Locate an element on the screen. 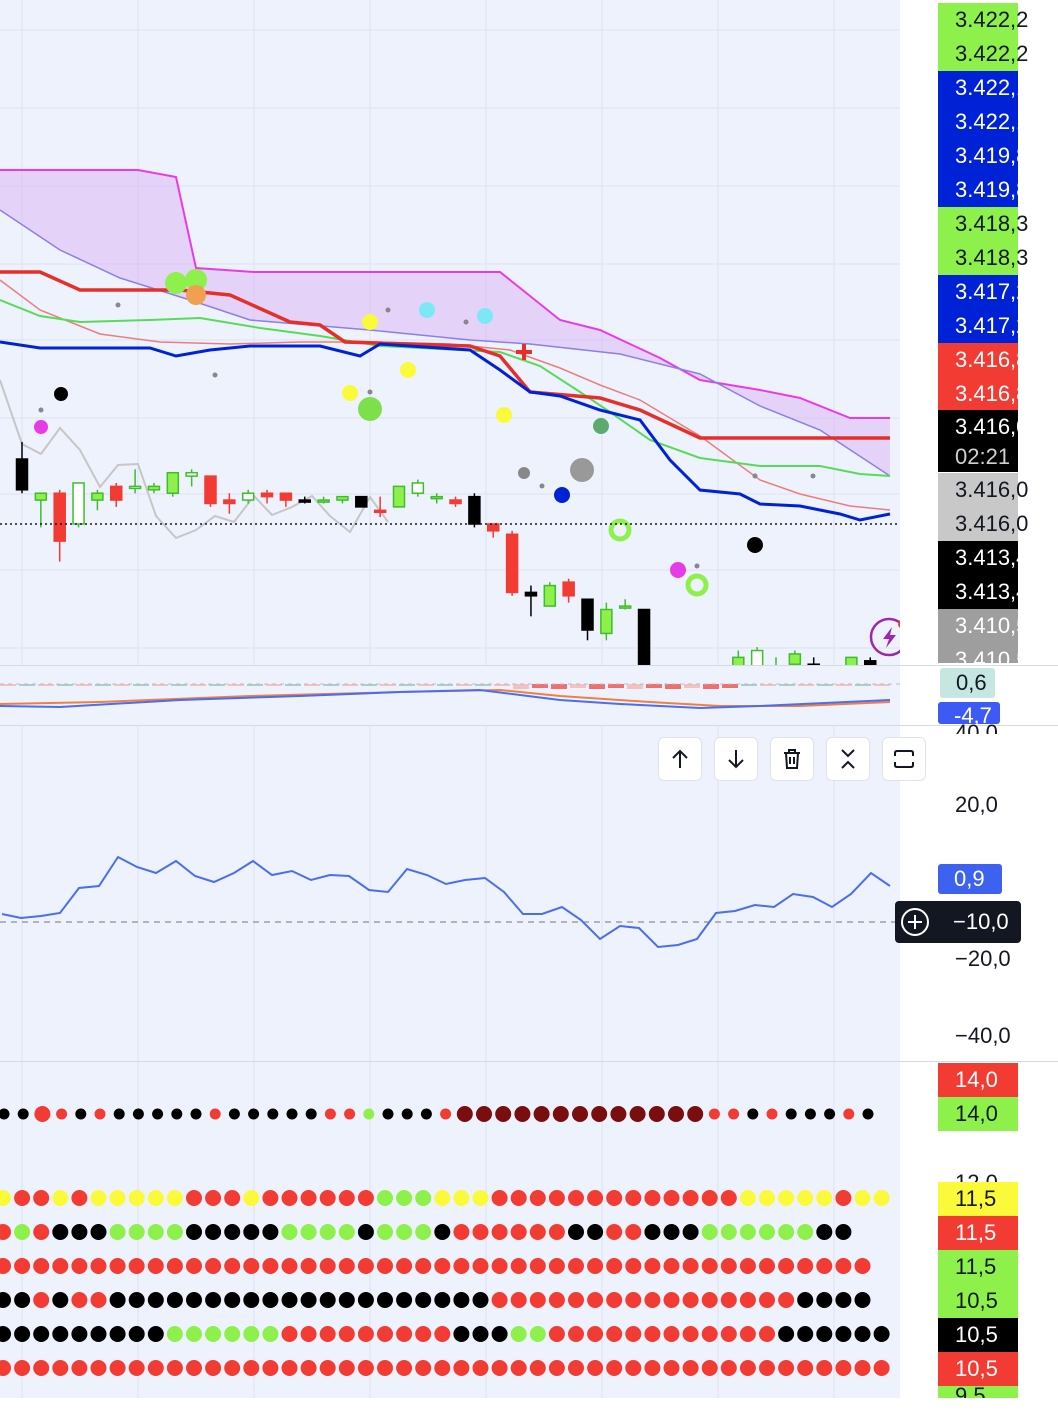 The width and height of the screenshot is (1058, 1414). crosshair-add-button is located at coordinates (915, 922).